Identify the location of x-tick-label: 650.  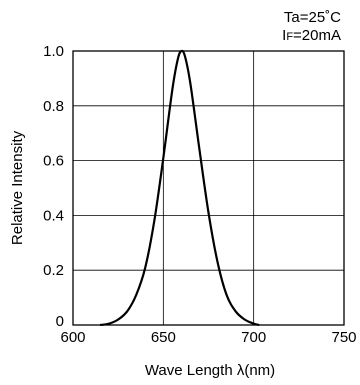
(163, 337).